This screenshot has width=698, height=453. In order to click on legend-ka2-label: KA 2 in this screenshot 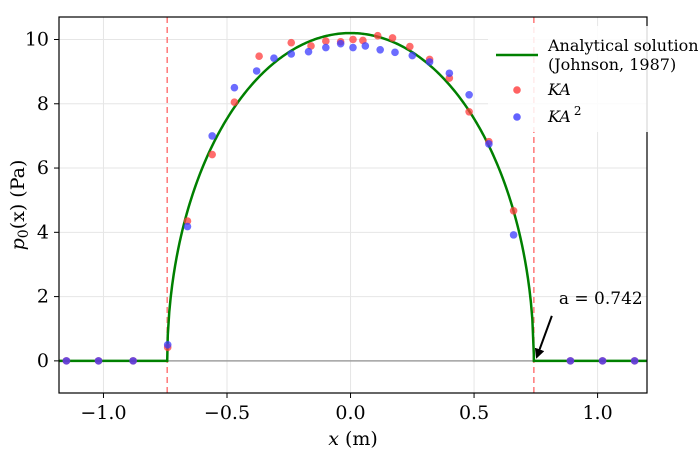, I will do `click(564, 115)`.